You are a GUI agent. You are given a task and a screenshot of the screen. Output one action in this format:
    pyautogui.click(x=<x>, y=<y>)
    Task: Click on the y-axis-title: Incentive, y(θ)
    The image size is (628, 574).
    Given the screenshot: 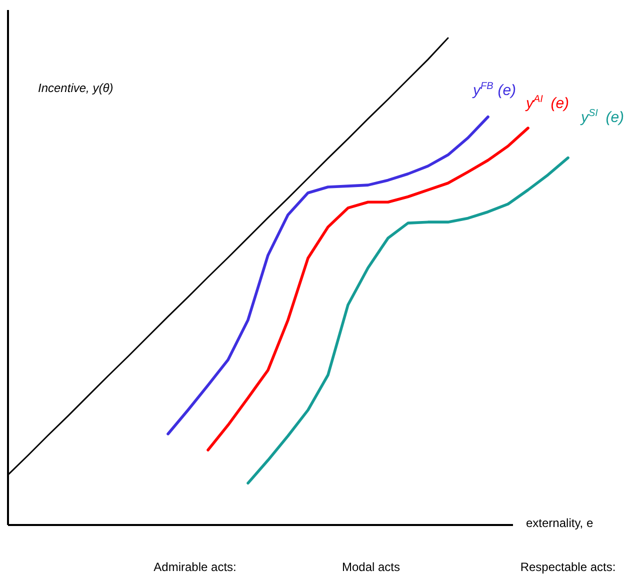 What is the action you would take?
    pyautogui.click(x=76, y=88)
    